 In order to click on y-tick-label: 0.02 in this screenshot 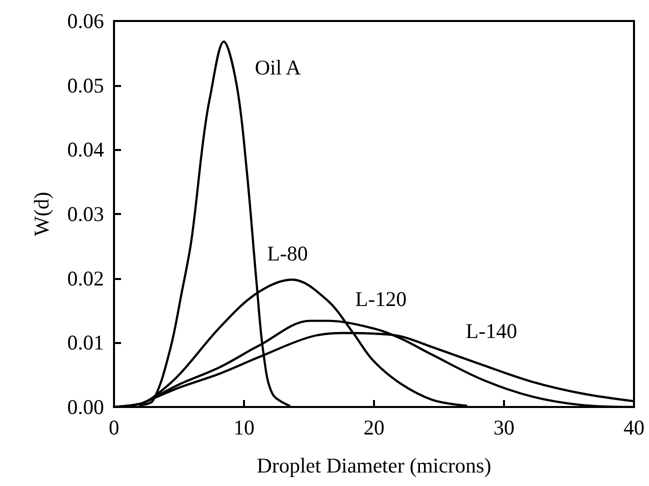, I will do `click(85, 278)`.